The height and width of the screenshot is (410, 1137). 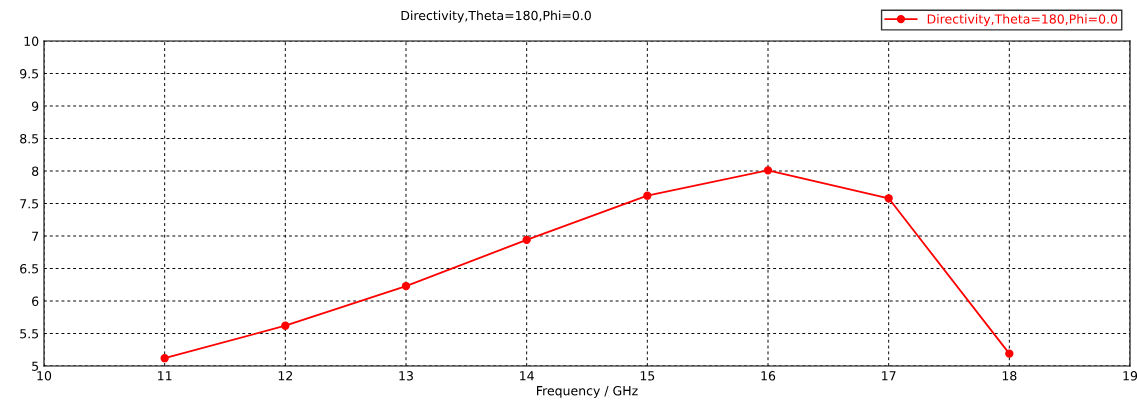 I want to click on y-tick-label: 5.5, so click(x=29, y=334).